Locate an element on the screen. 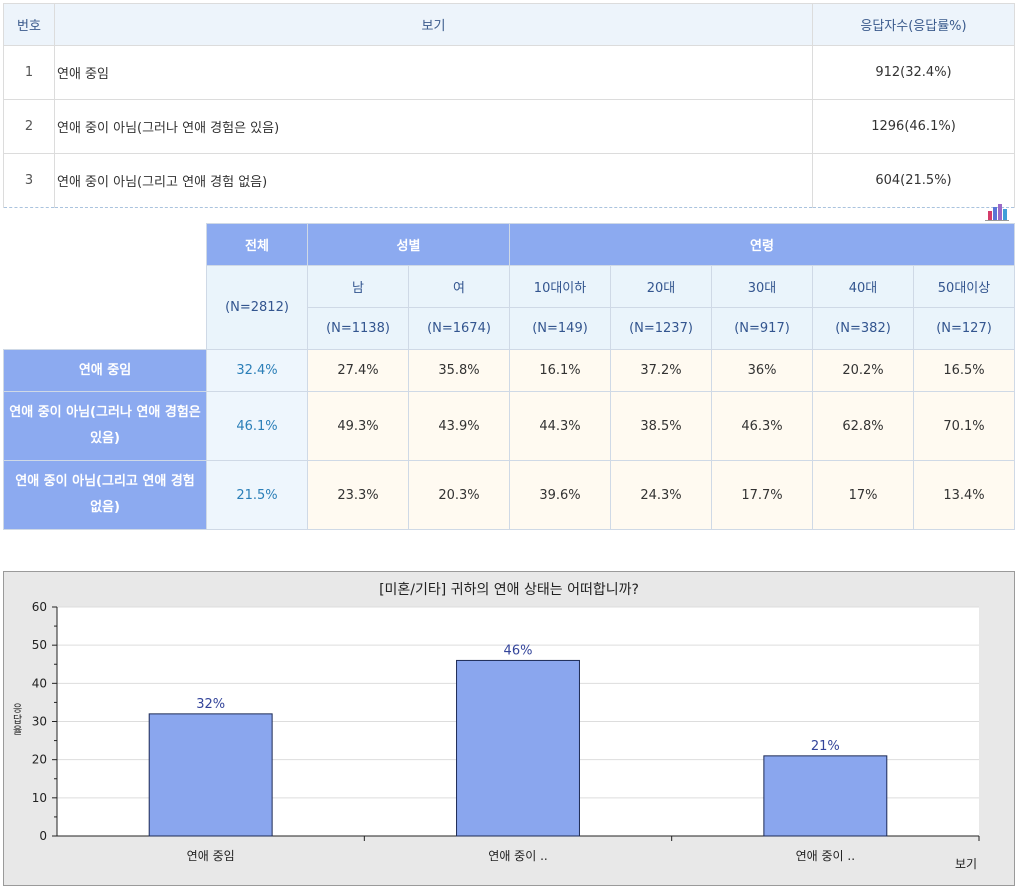 The width and height of the screenshot is (1019, 890). y-axis-label-char: 답 is located at coordinates (17, 720).